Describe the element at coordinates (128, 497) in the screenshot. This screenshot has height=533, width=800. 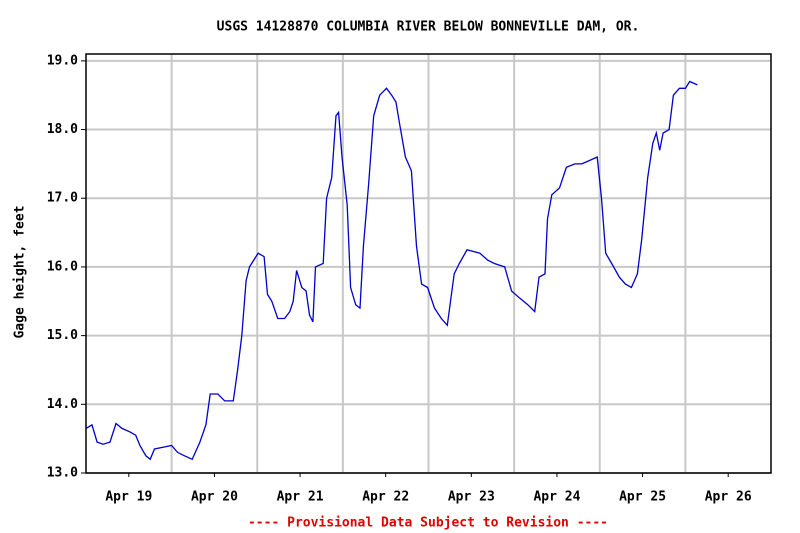
I see `x-tick-label: Apr 19` at that location.